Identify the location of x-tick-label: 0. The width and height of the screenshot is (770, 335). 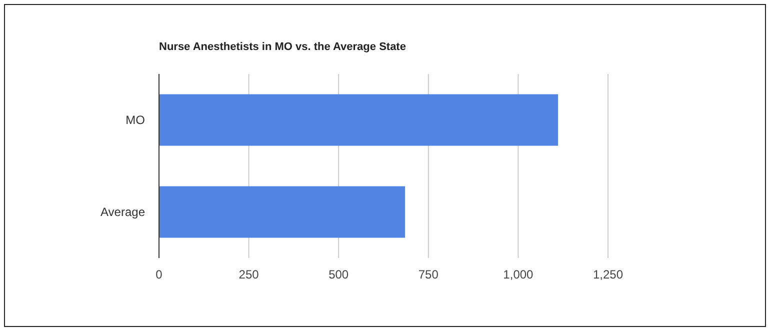
(159, 275).